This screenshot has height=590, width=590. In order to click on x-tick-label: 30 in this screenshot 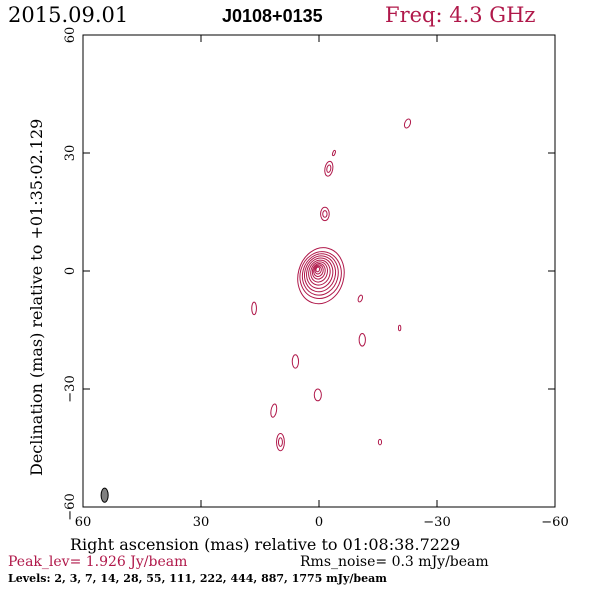, I will do `click(201, 522)`.